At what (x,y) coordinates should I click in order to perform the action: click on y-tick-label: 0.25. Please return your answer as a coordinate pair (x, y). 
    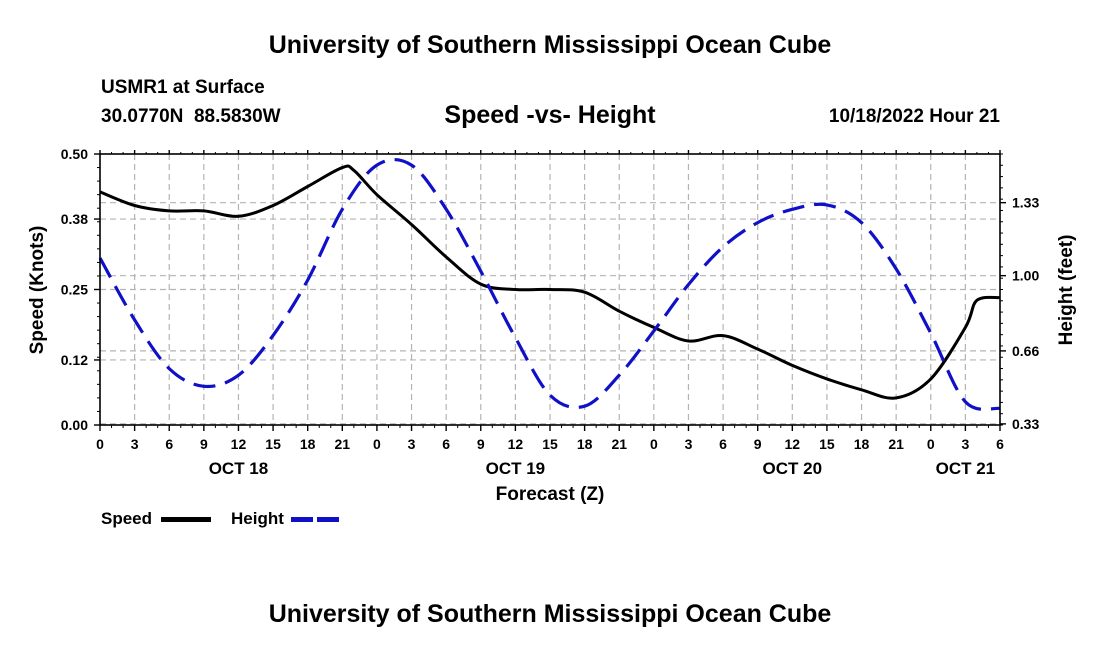
    Looking at the image, I should click on (74, 290).